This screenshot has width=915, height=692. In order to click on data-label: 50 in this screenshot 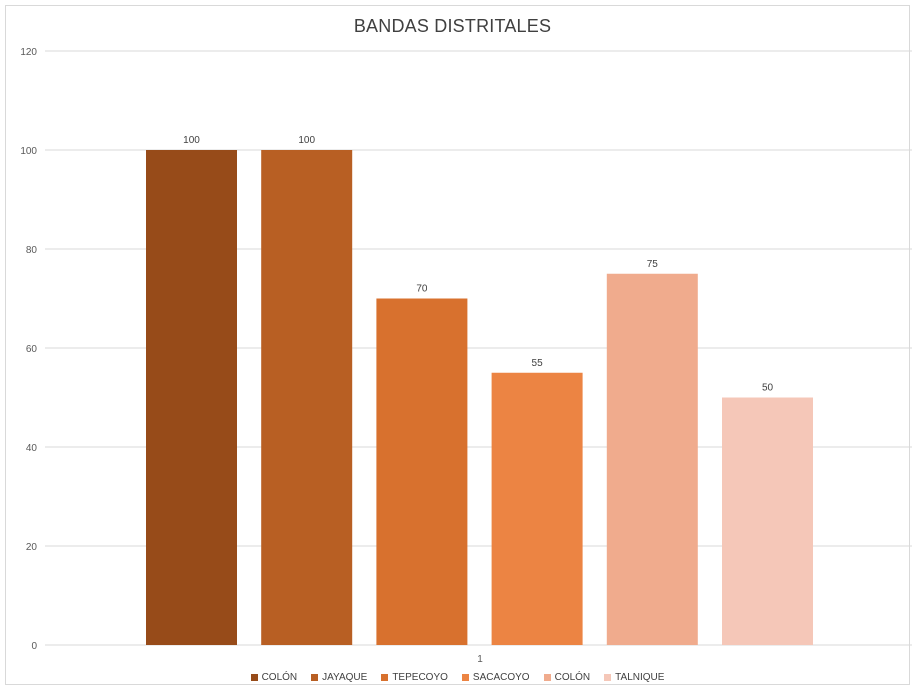, I will do `click(768, 388)`.